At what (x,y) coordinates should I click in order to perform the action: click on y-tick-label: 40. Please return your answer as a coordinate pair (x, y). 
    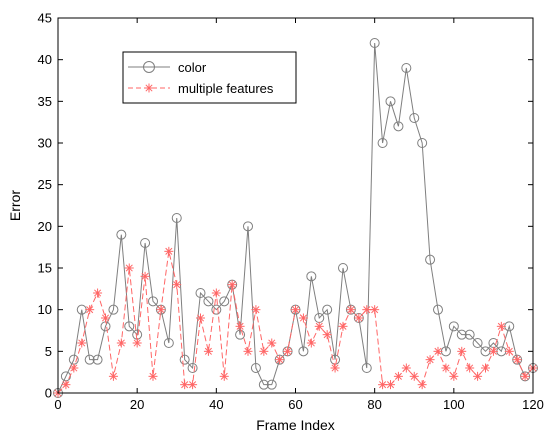
    Looking at the image, I should click on (45, 59).